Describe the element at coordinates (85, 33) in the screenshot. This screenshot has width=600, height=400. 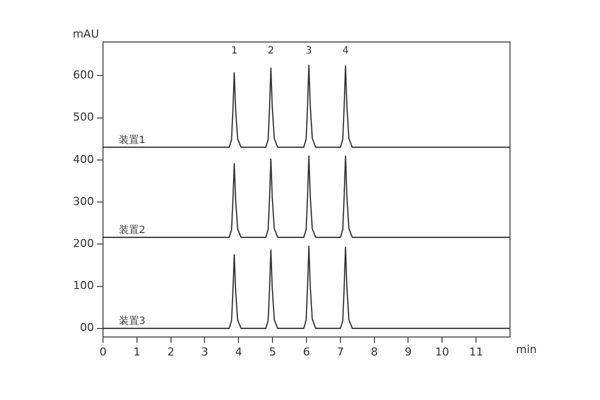
I see `y-axis-title: mAU` at that location.